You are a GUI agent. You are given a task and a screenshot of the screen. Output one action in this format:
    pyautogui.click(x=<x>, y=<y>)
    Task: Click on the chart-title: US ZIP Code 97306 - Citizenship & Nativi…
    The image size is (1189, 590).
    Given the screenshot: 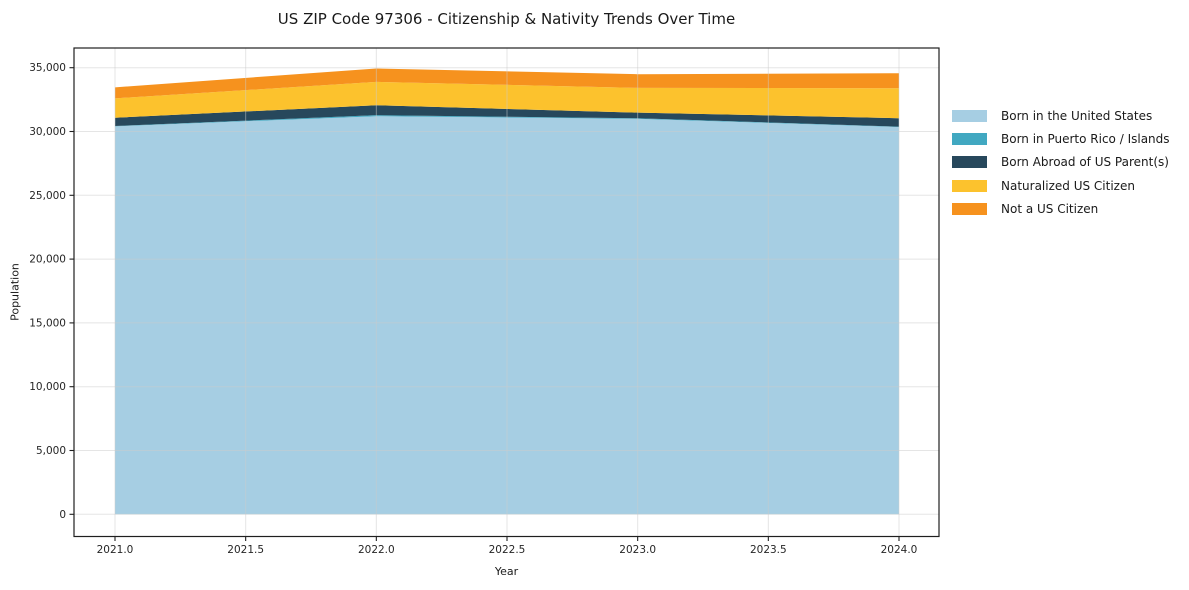 What is the action you would take?
    pyautogui.click(x=506, y=19)
    